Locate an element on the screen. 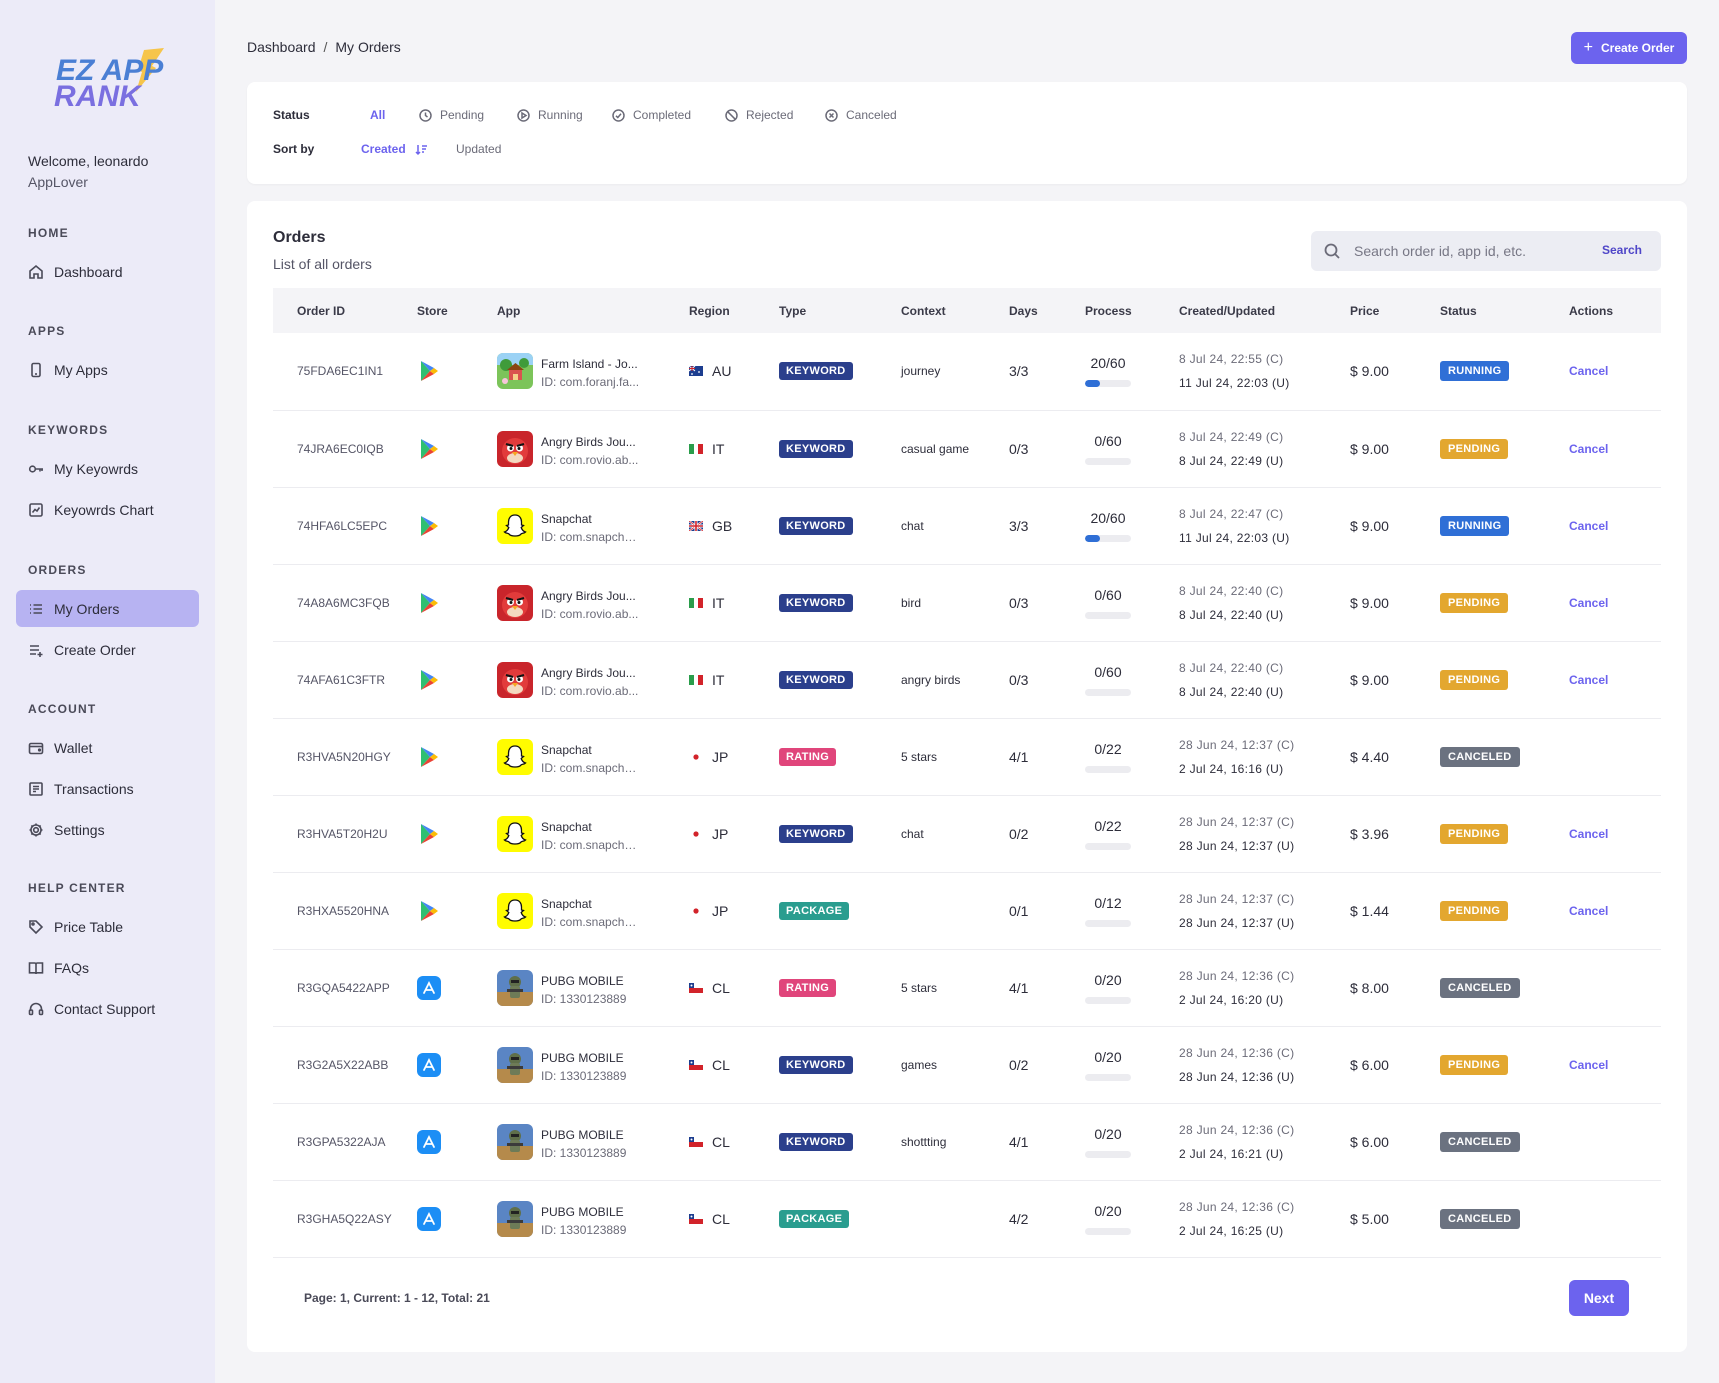  sidebar-item-price-table: Price Table is located at coordinates (107, 926).